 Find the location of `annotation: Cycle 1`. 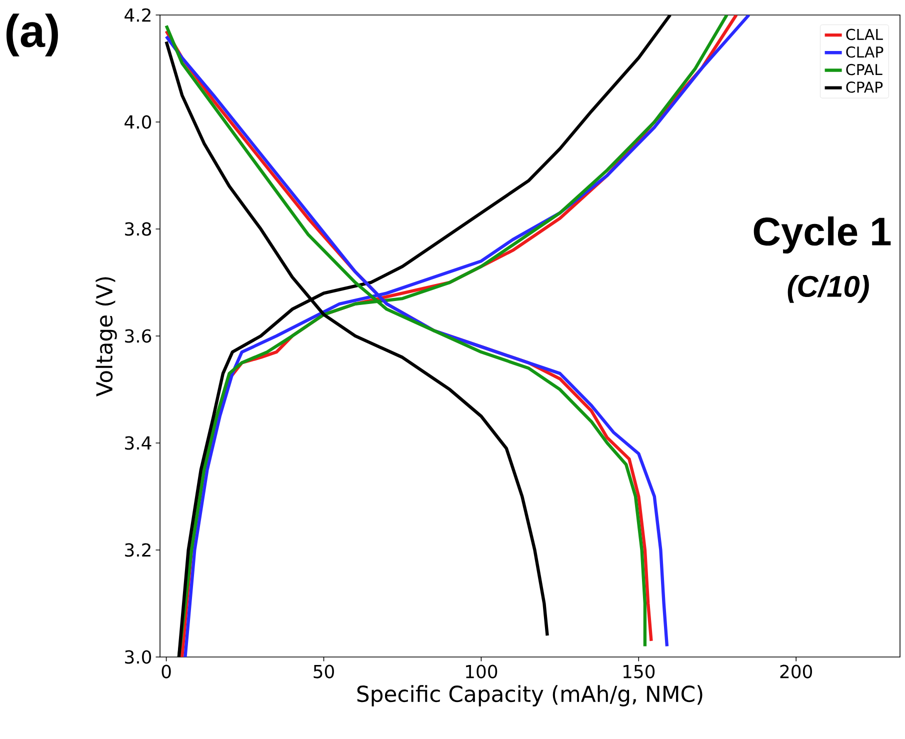

annotation: Cycle 1 is located at coordinates (822, 235).